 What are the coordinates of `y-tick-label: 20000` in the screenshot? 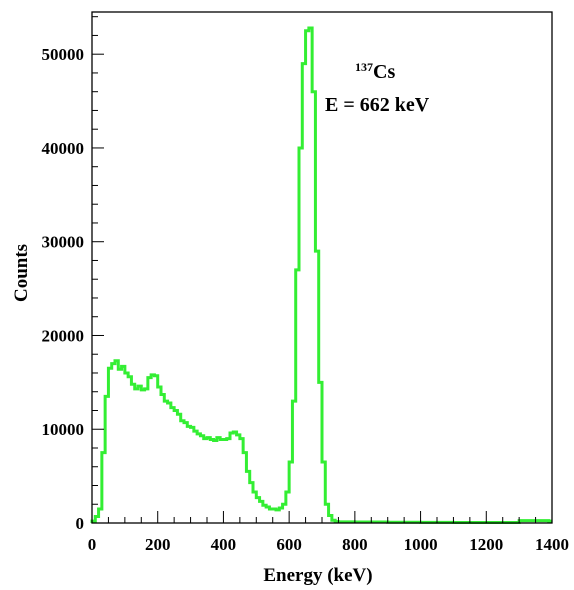 It's located at (63, 335).